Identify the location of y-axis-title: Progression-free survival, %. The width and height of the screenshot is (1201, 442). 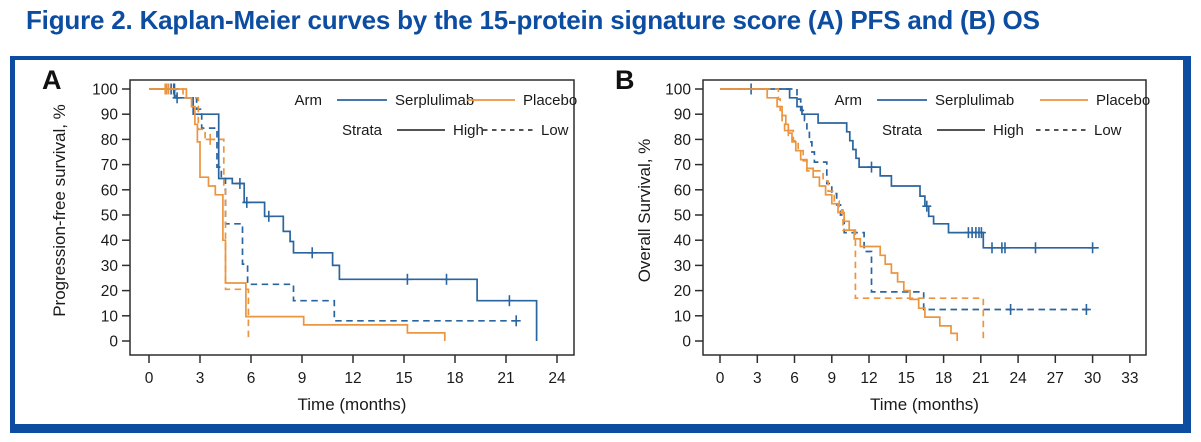
(59, 210).